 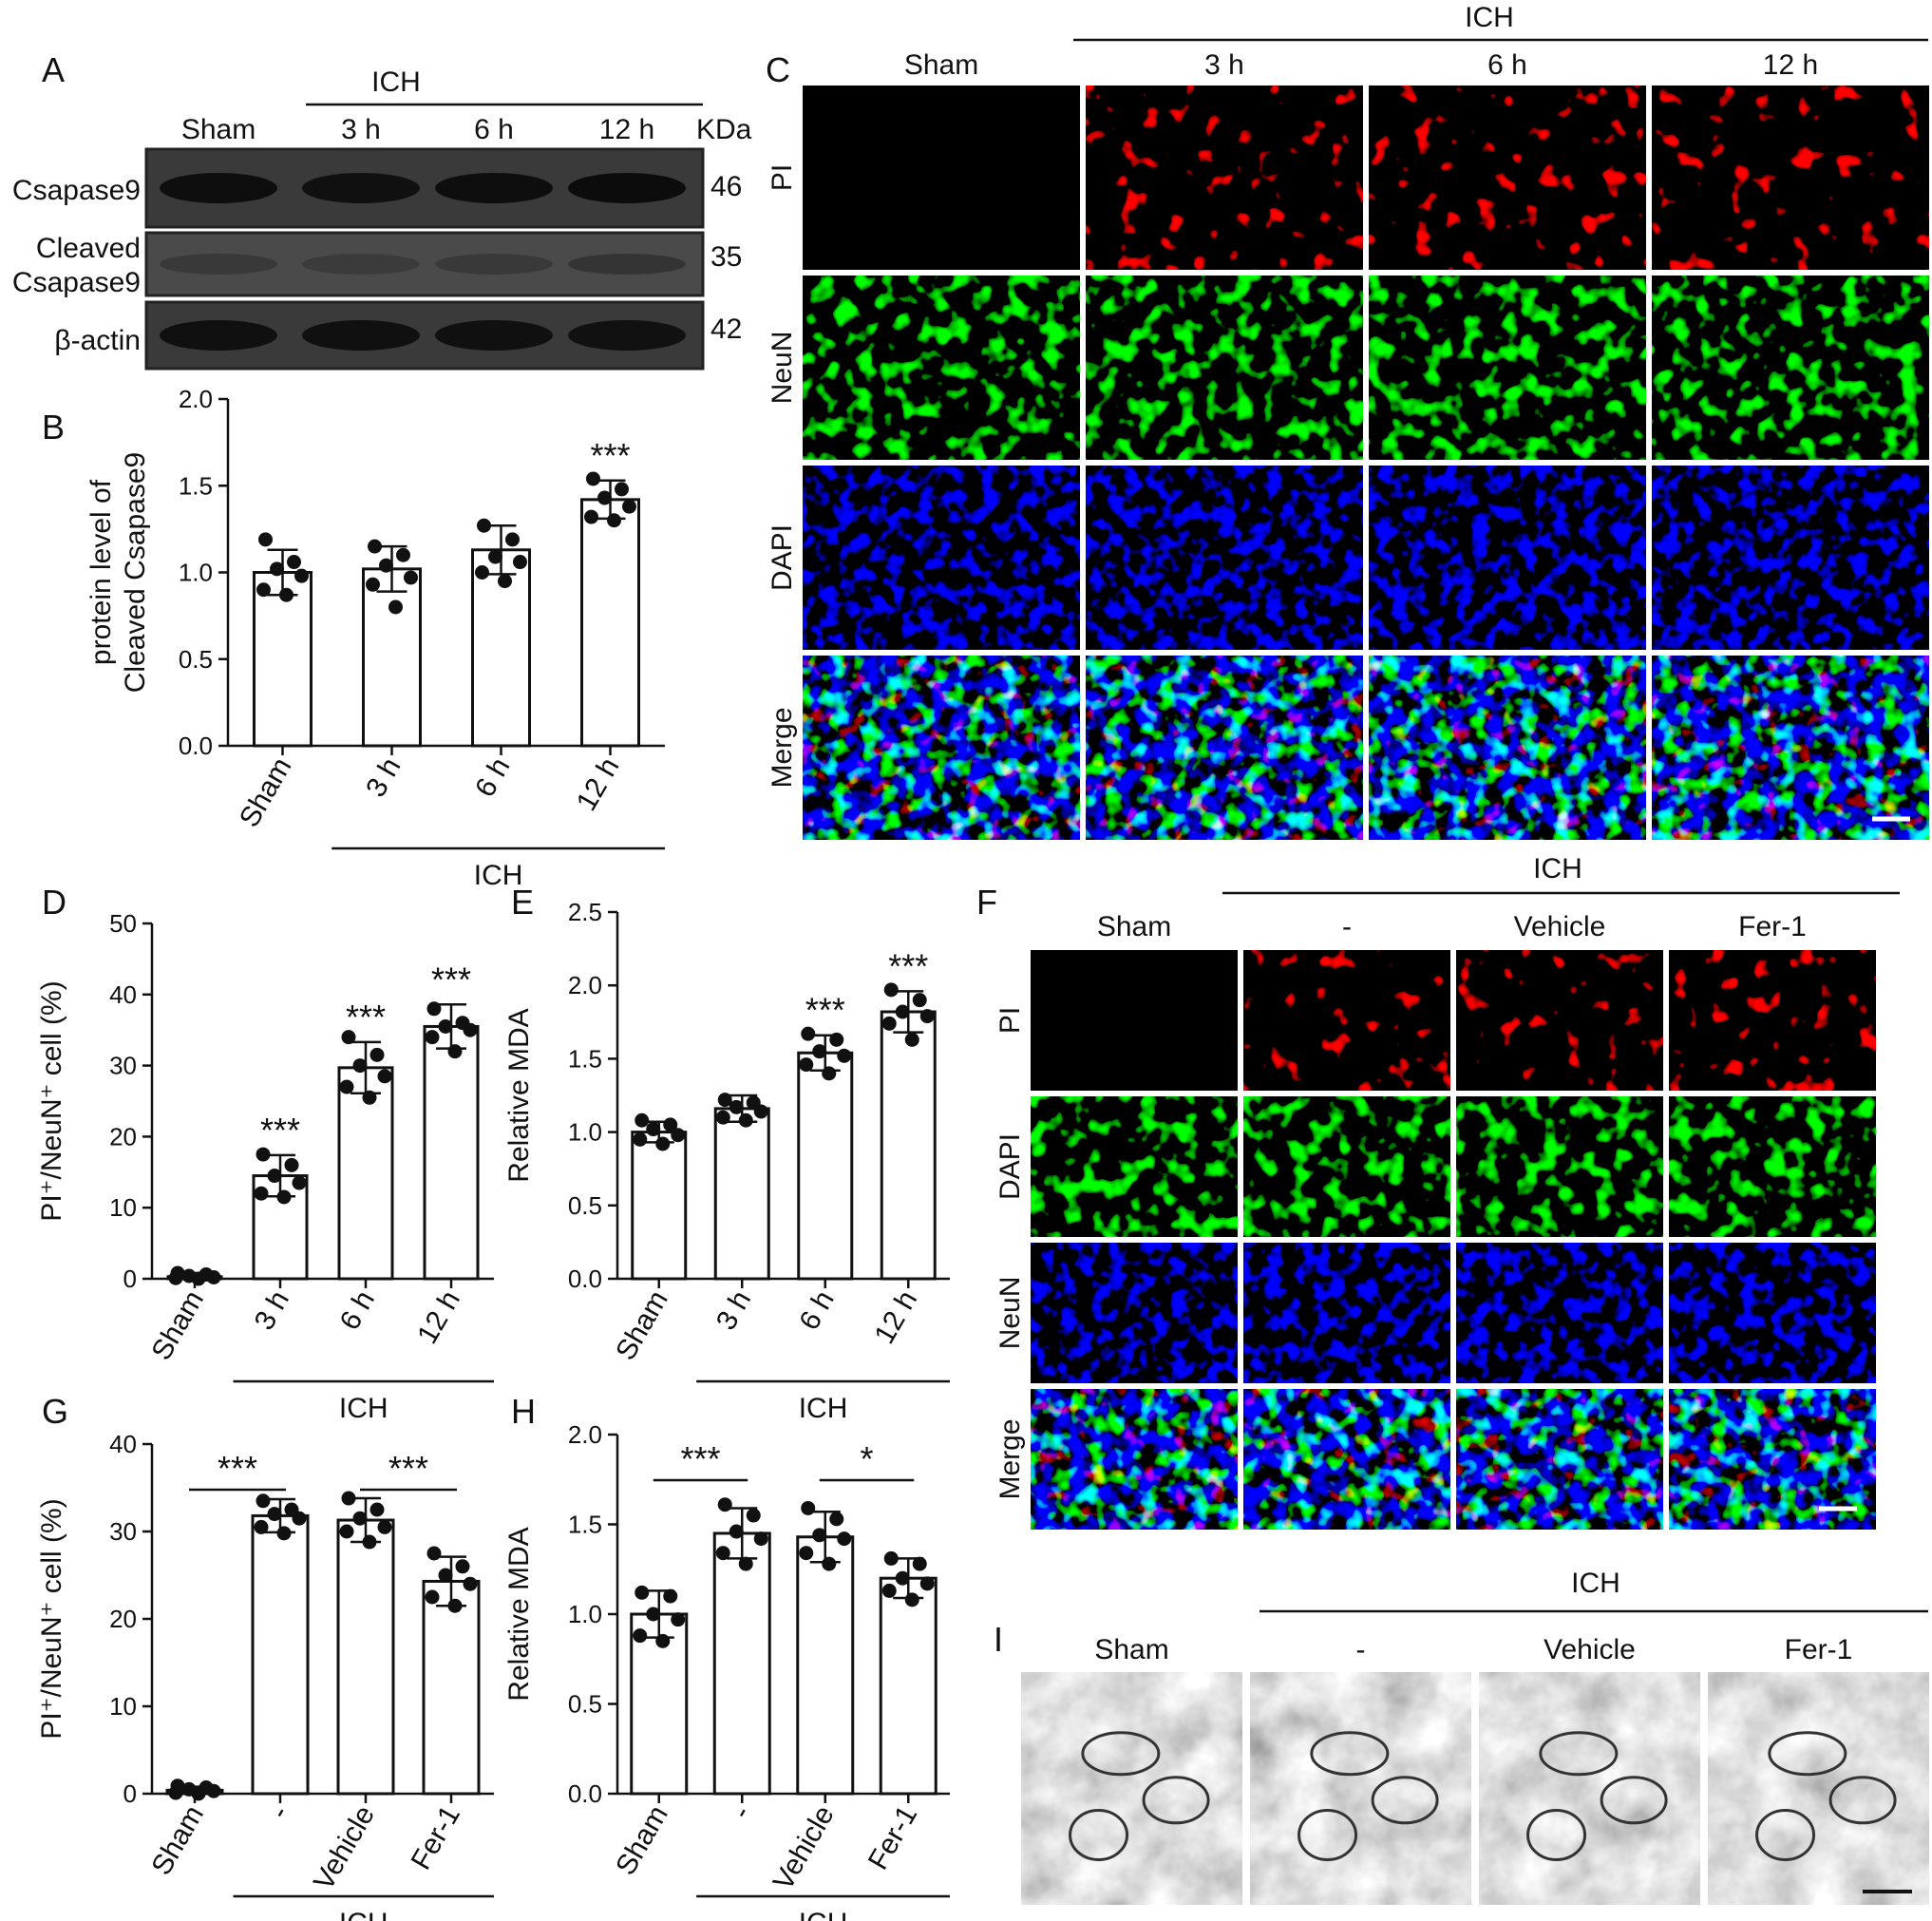 I want to click on panel-e-letter: E, so click(x=522, y=903).